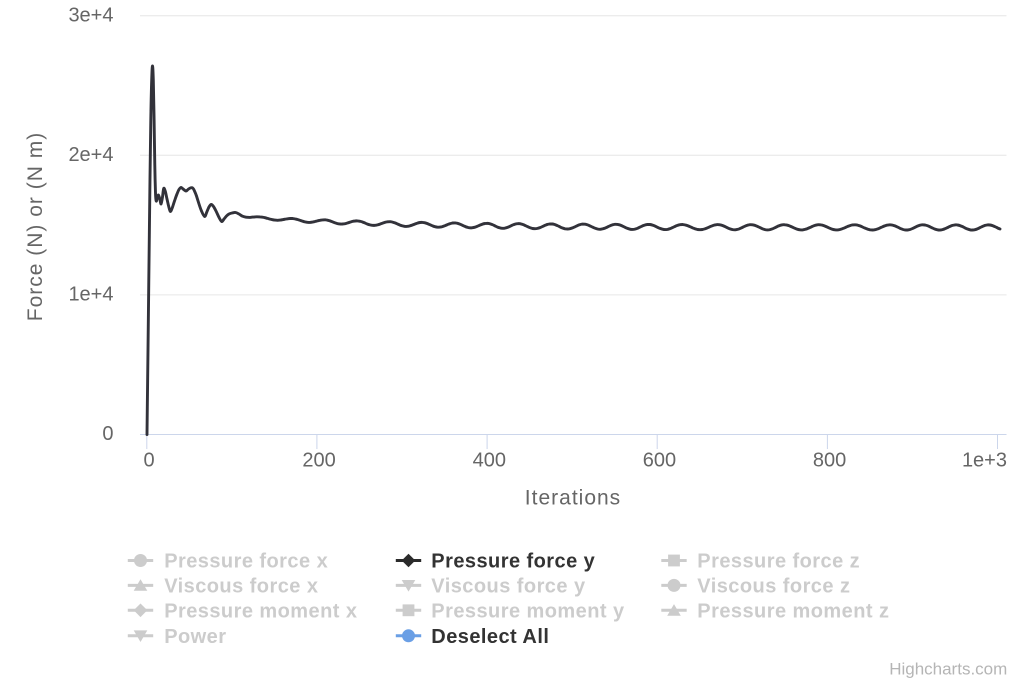  What do you see at coordinates (508, 587) in the screenshot?
I see `svg-text: Viscous force y` at bounding box center [508, 587].